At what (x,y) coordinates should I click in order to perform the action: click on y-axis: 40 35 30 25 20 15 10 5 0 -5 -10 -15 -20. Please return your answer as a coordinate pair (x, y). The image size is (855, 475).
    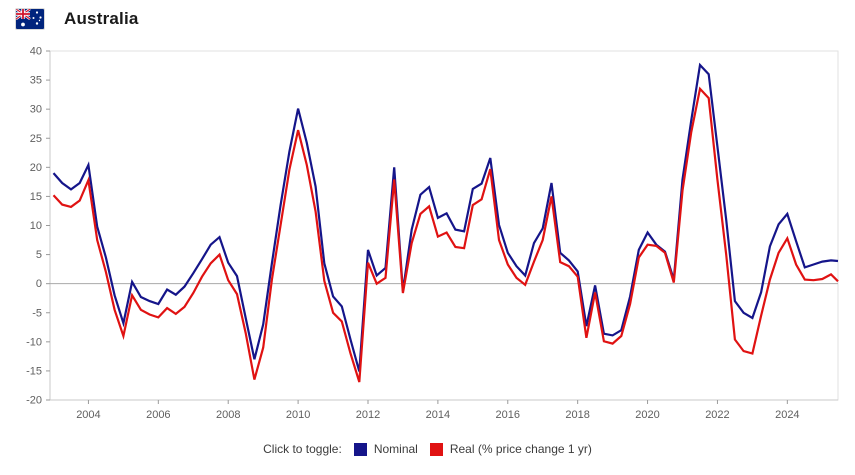
    Looking at the image, I should click on (38, 226).